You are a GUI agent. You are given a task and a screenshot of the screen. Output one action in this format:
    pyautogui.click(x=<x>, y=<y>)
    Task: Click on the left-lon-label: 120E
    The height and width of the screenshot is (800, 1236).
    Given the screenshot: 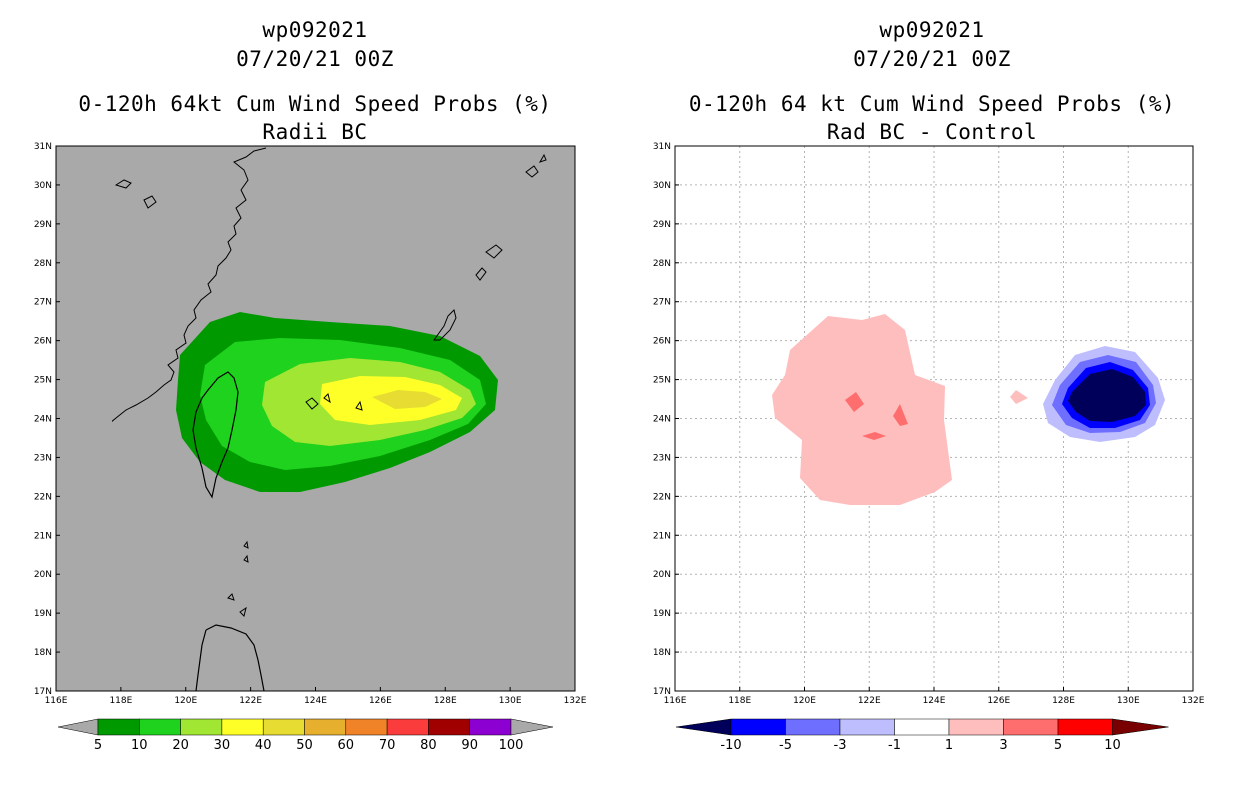 What is the action you would take?
    pyautogui.click(x=185, y=701)
    